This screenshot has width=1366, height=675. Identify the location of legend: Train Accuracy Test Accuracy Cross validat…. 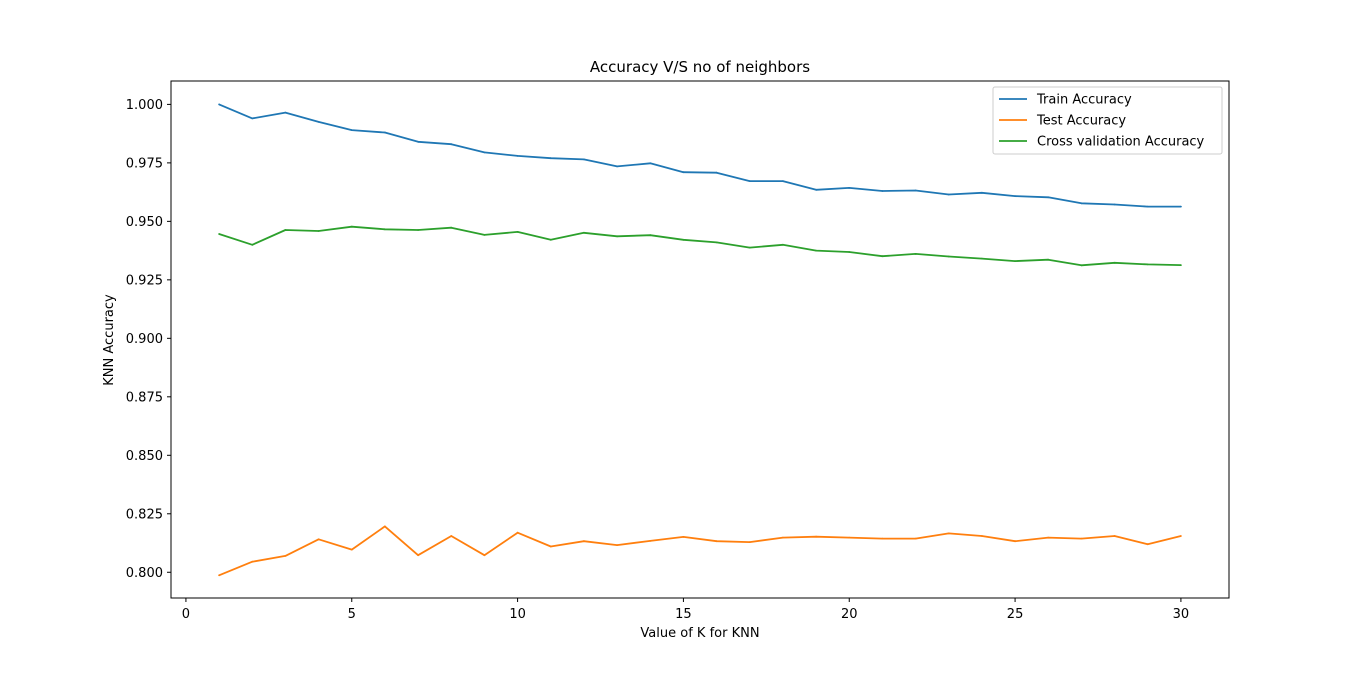
(1107, 120).